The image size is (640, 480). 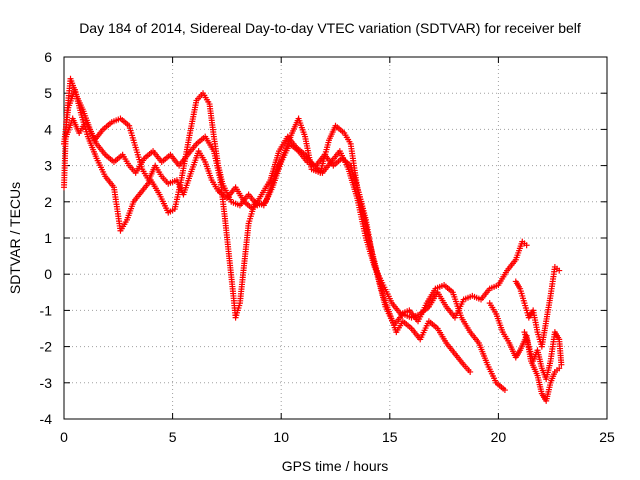 What do you see at coordinates (48, 166) in the screenshot?
I see `y-tick-label: 3` at bounding box center [48, 166].